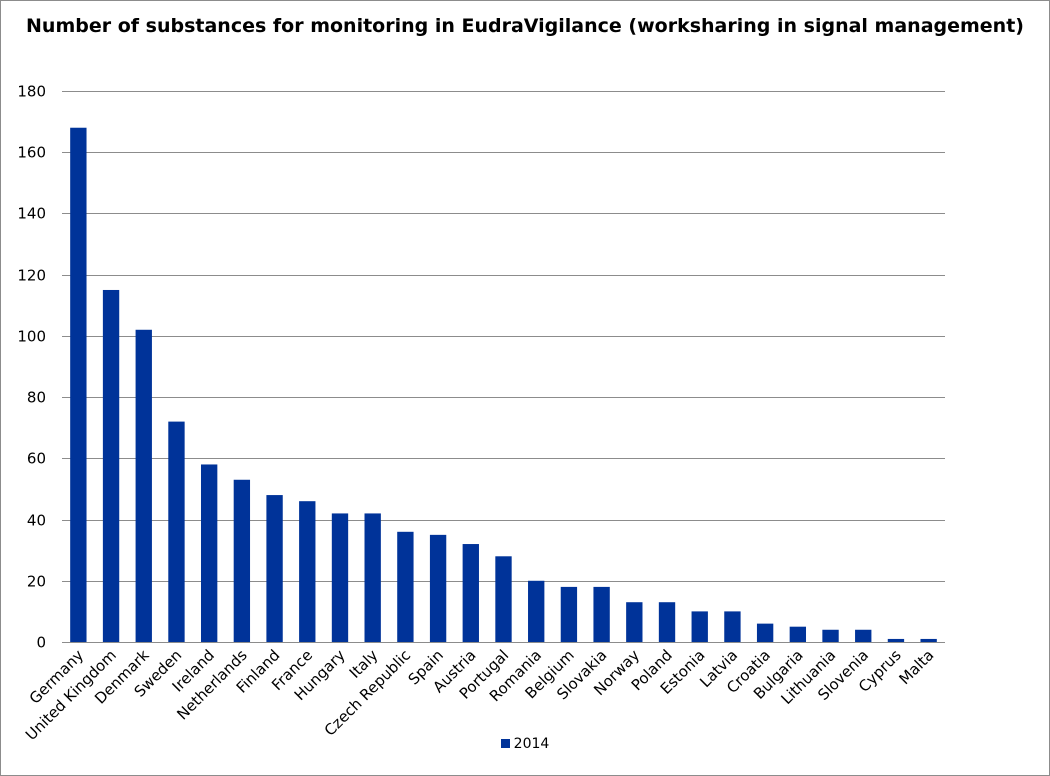 Image resolution: width=1050 pixels, height=776 pixels. What do you see at coordinates (505, 743) in the screenshot?
I see `legend-swatch-2014` at bounding box center [505, 743].